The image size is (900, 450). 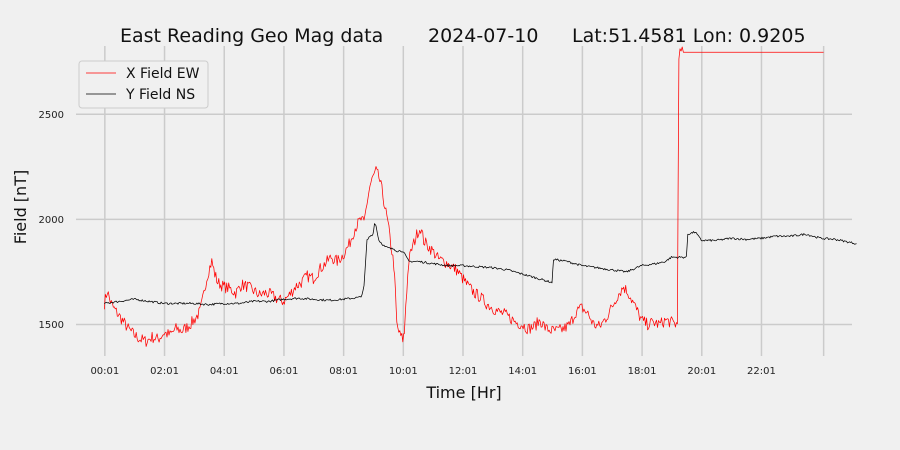 I want to click on y-tick-label: 2000, so click(x=51, y=220).